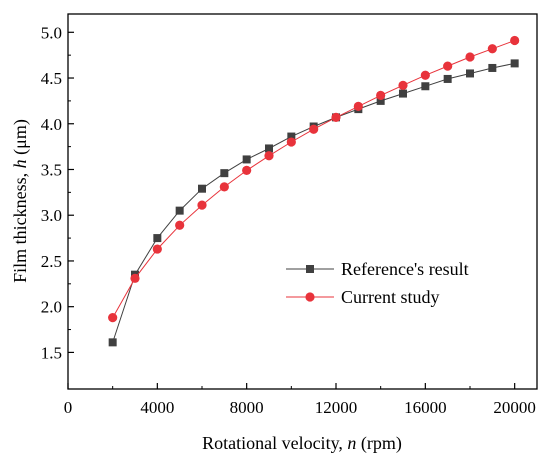 This screenshot has width=550, height=463. What do you see at coordinates (310, 297) in the screenshot?
I see `legend-marker-circle` at bounding box center [310, 297].